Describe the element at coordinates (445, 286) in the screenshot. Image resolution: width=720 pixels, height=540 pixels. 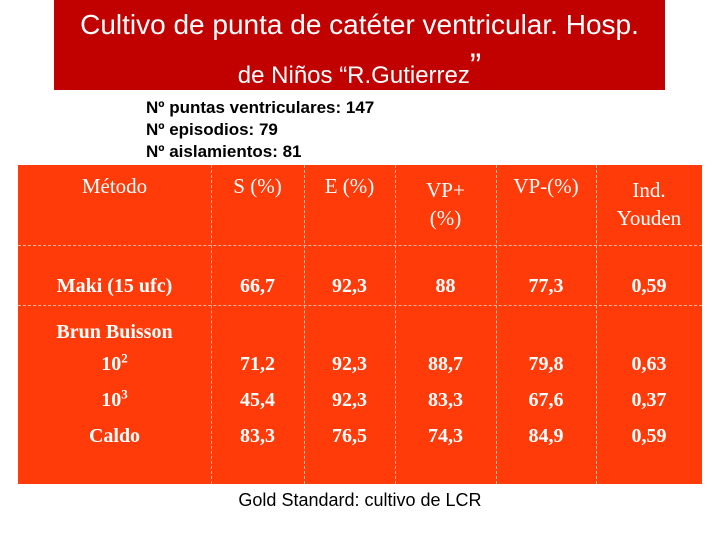
I see `cell-value: 88` at that location.